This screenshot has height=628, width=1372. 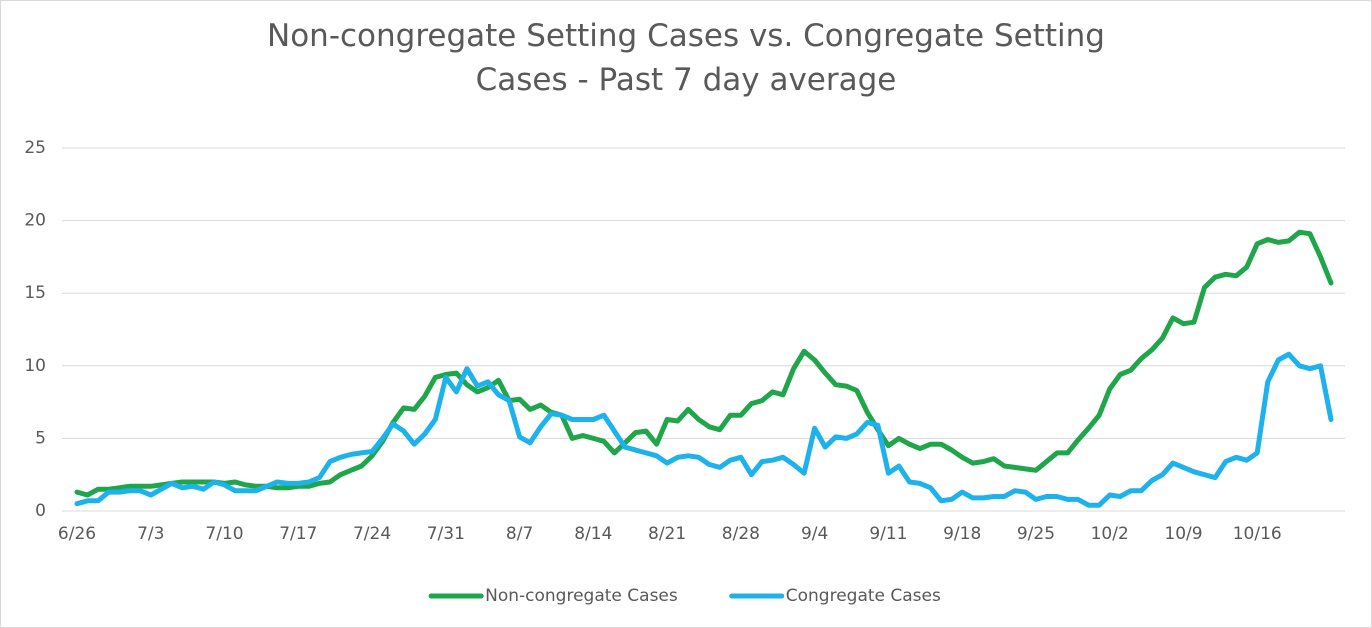 I want to click on y-tick-label: 15, so click(x=35, y=293).